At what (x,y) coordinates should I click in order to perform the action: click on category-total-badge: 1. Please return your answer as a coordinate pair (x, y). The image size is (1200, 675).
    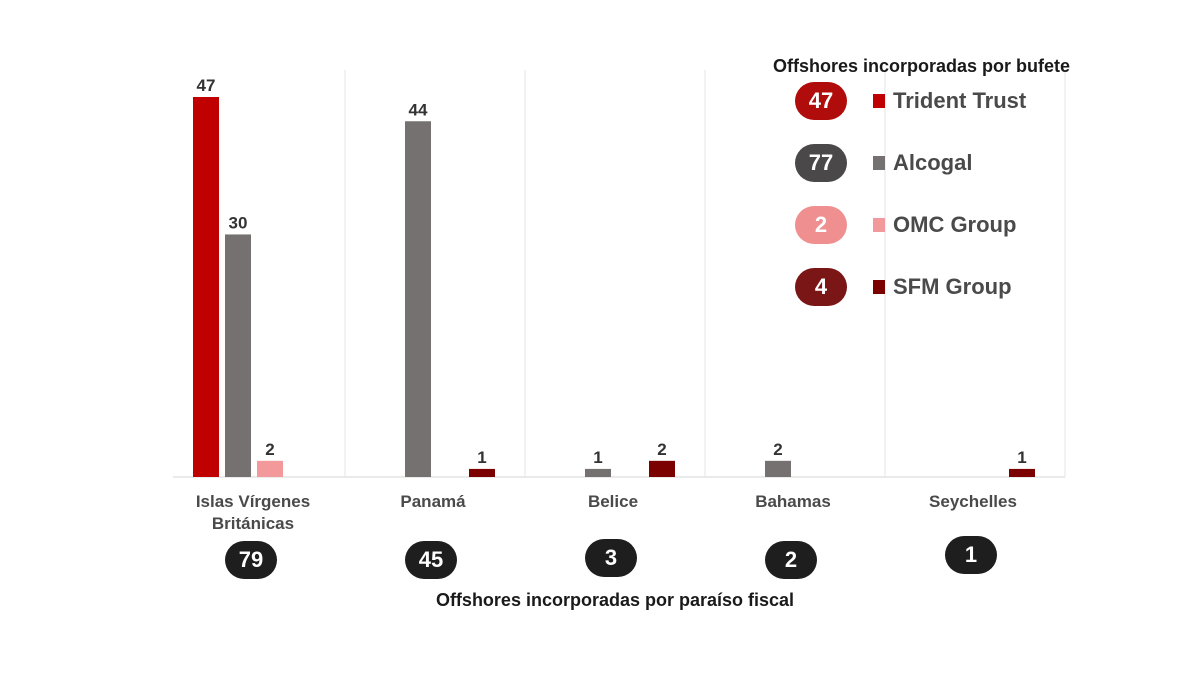
    Looking at the image, I should click on (971, 555).